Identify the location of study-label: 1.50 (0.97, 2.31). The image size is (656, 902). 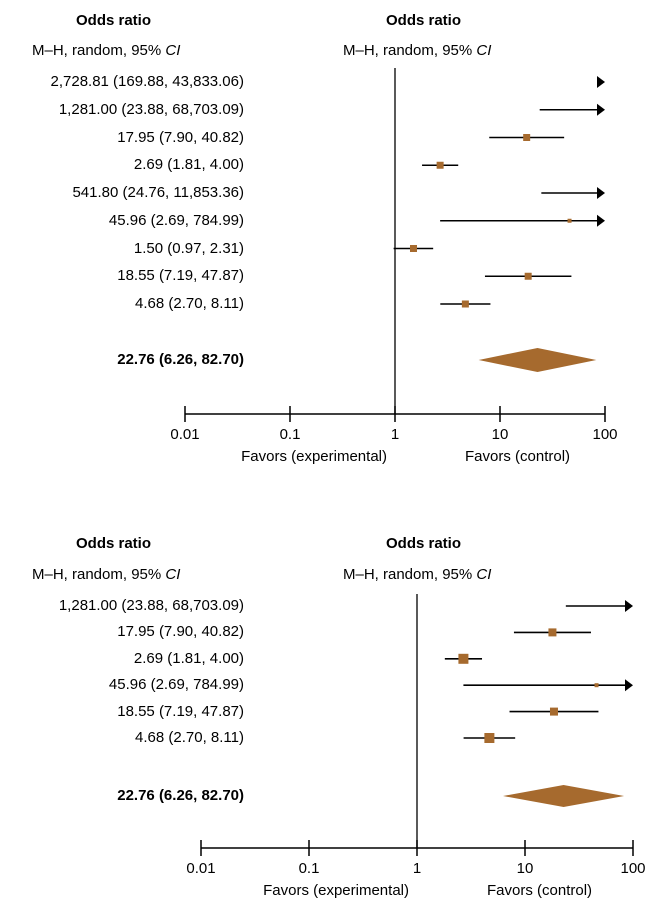
(188, 248).